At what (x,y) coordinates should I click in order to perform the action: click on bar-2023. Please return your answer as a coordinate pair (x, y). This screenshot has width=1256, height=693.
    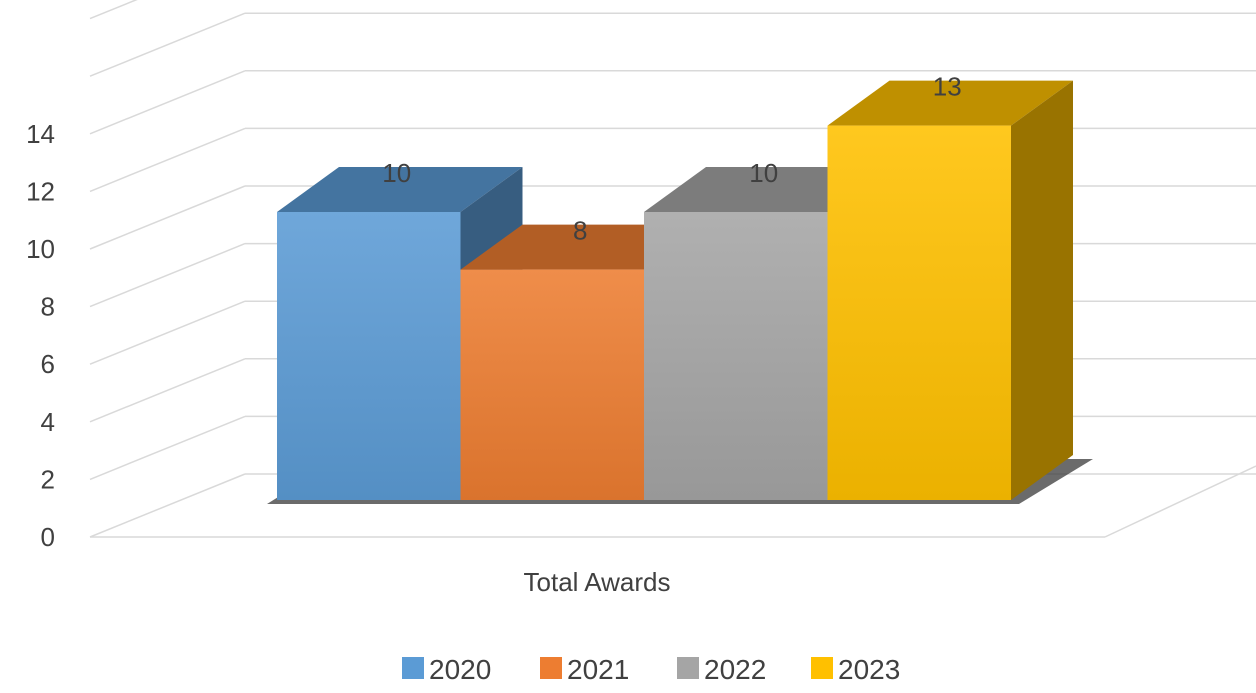
    Looking at the image, I should click on (950, 290).